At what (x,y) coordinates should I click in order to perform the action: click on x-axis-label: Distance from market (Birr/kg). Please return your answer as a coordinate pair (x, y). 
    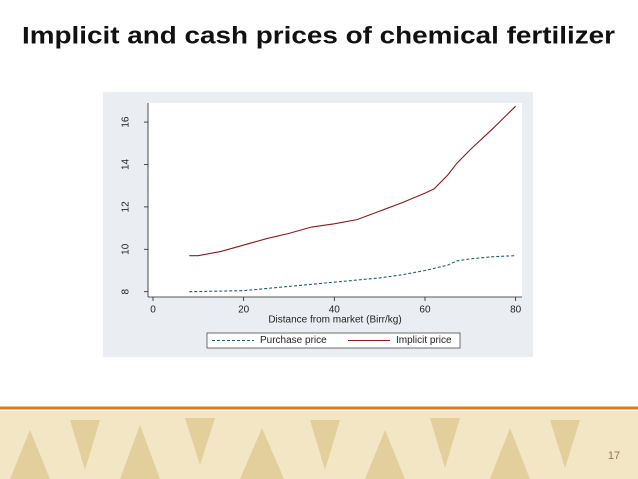
    Looking at the image, I should click on (334, 320).